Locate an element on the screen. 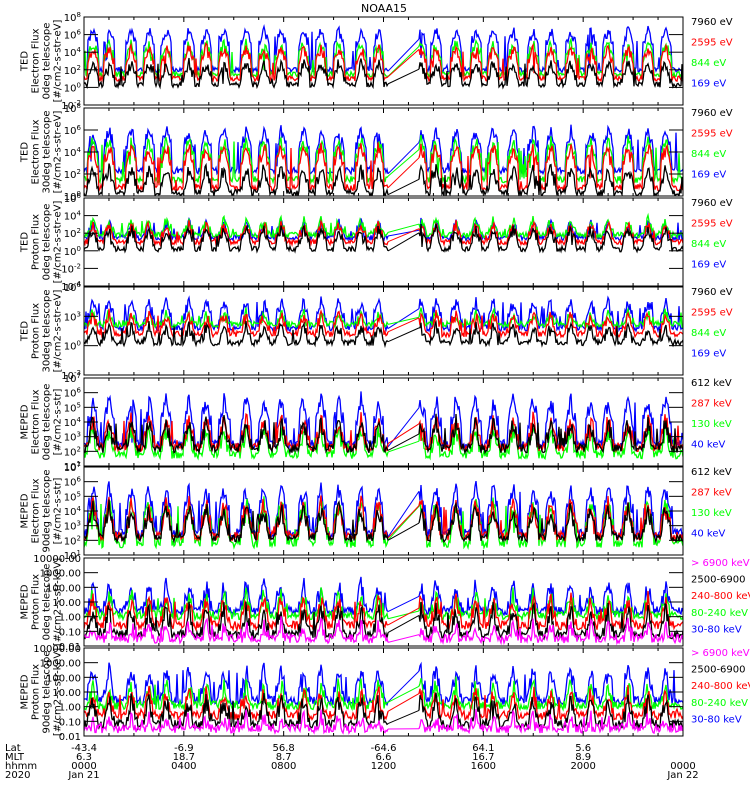 The image size is (750, 800). x-row-label: hhmm is located at coordinates (21, 766).